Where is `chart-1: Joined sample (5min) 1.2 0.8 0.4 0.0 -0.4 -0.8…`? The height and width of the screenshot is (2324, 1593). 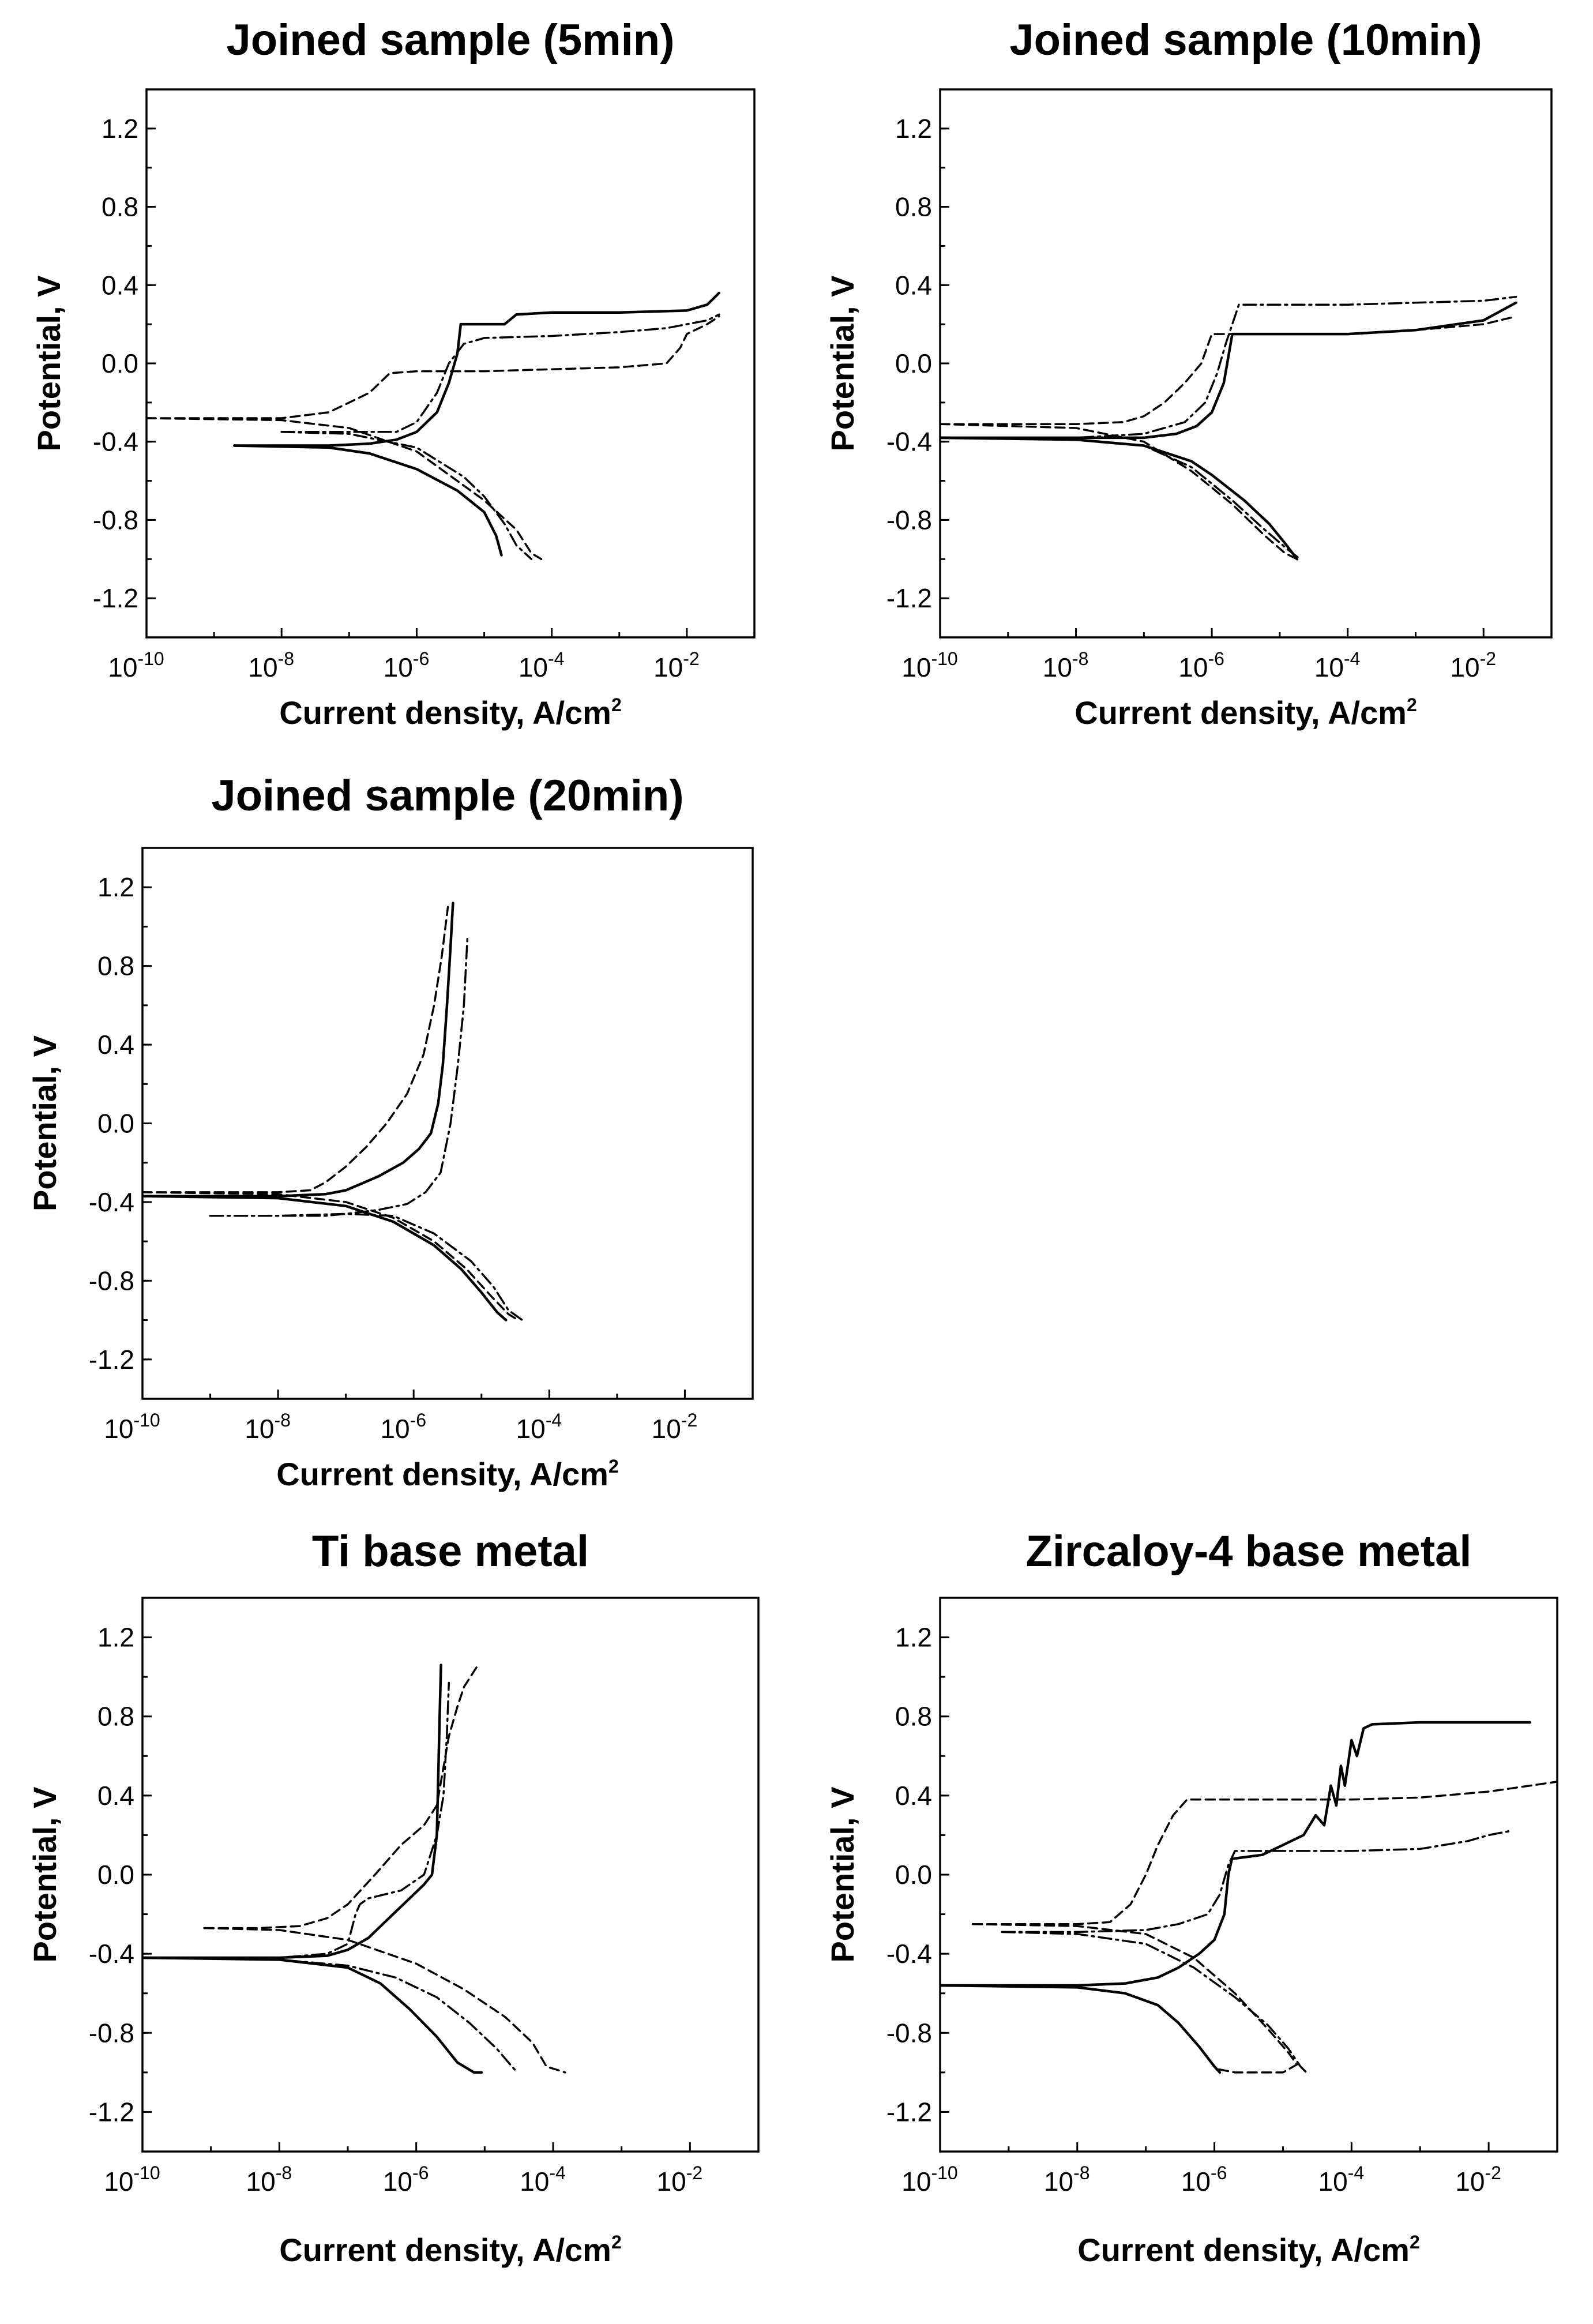 chart-1: Joined sample (5min) 1.2 0.8 0.4 0.0 -0.4 -0.8… is located at coordinates (393, 374).